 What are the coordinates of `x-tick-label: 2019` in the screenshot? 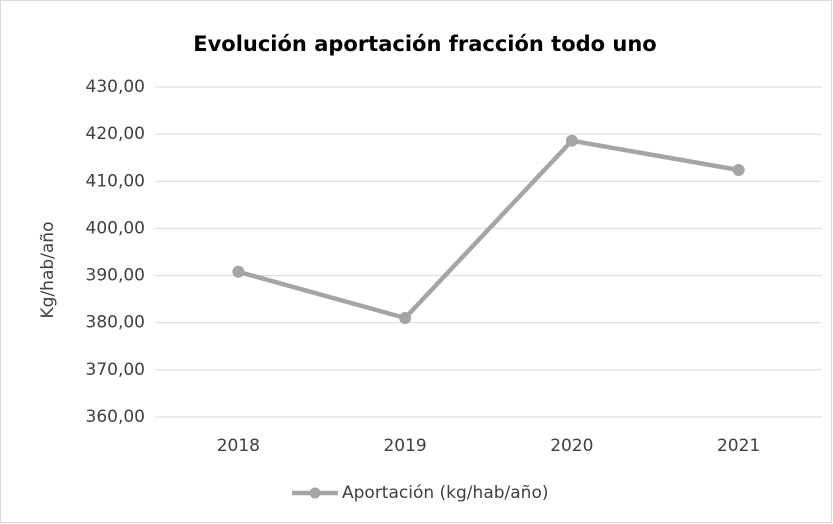 It's located at (404, 446).